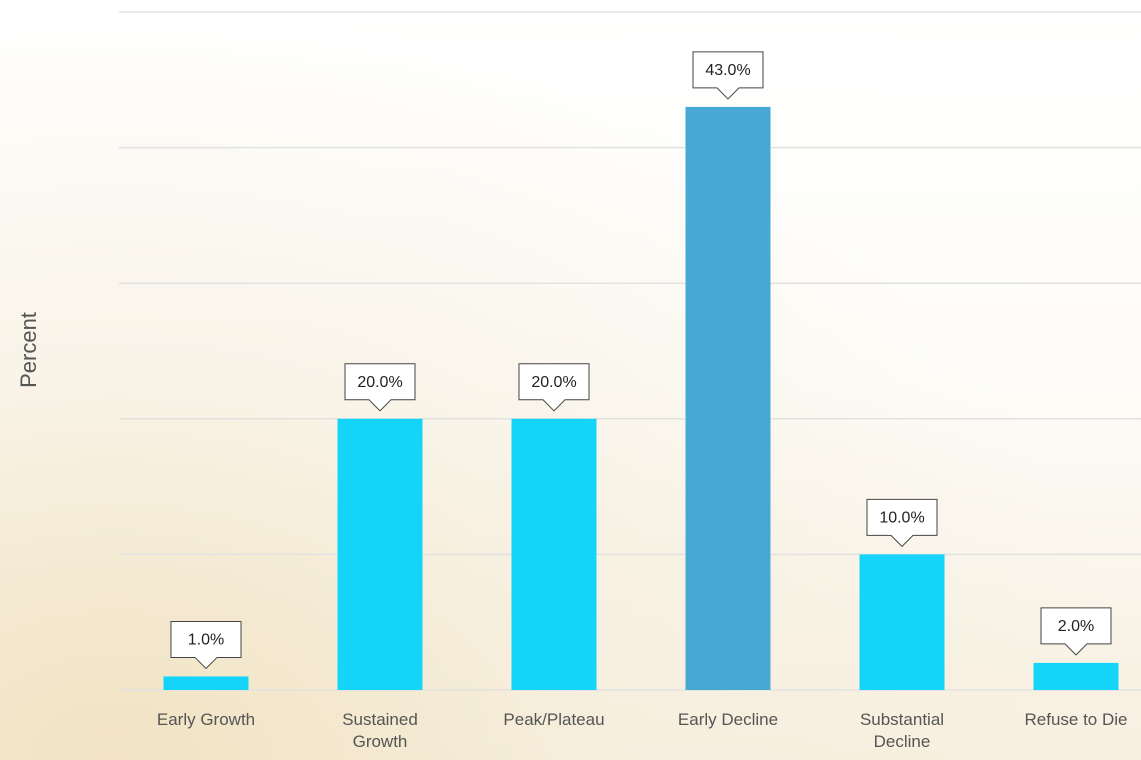 The height and width of the screenshot is (760, 1141). Describe the element at coordinates (554, 719) in the screenshot. I see `x-tick-label: Peak/Plateau` at that location.